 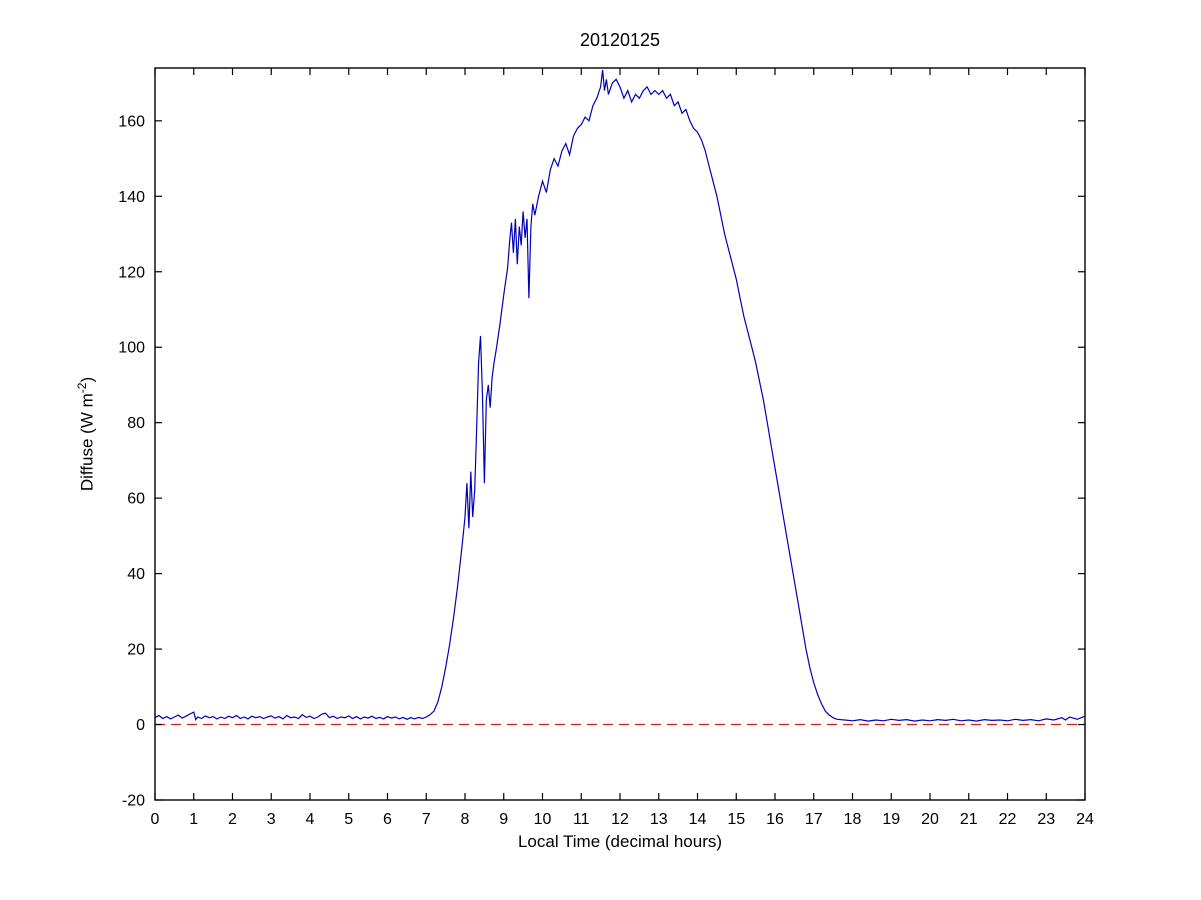 I want to click on x-tick-label: 4, so click(x=310, y=819).